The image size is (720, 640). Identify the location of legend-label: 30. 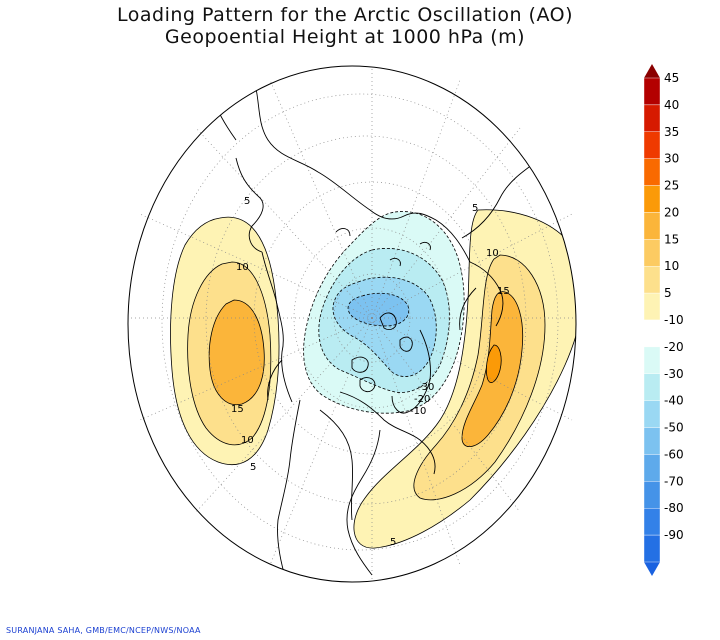
(671, 159).